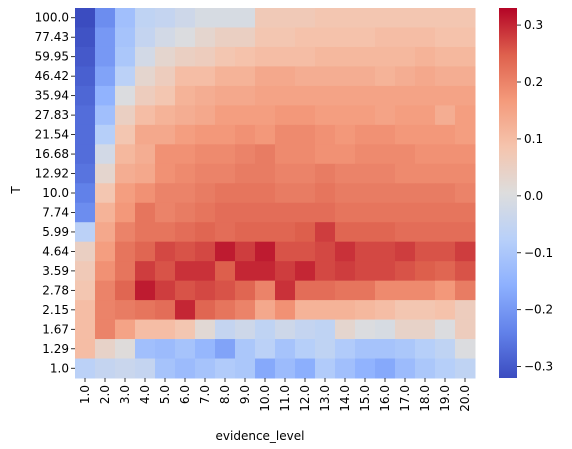  I want to click on x-tick-label: 6.0, so click(185, 394).